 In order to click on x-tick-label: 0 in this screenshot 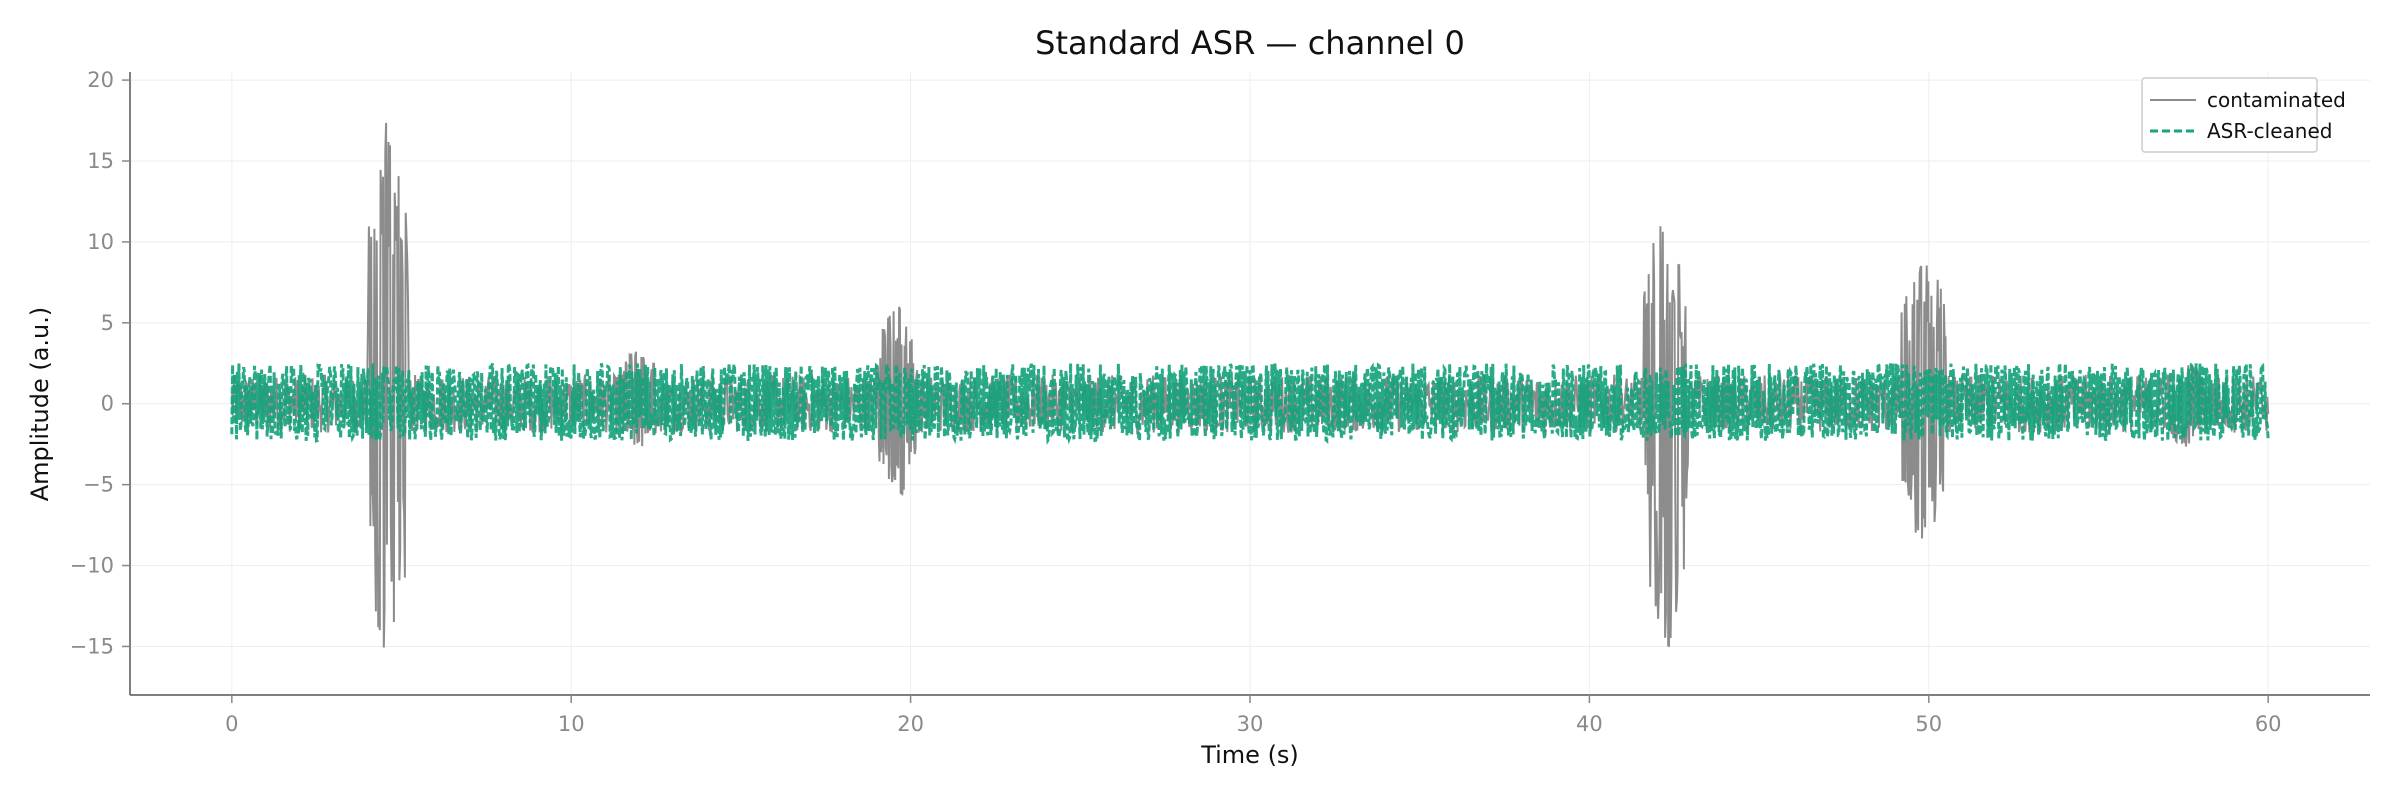, I will do `click(231, 724)`.